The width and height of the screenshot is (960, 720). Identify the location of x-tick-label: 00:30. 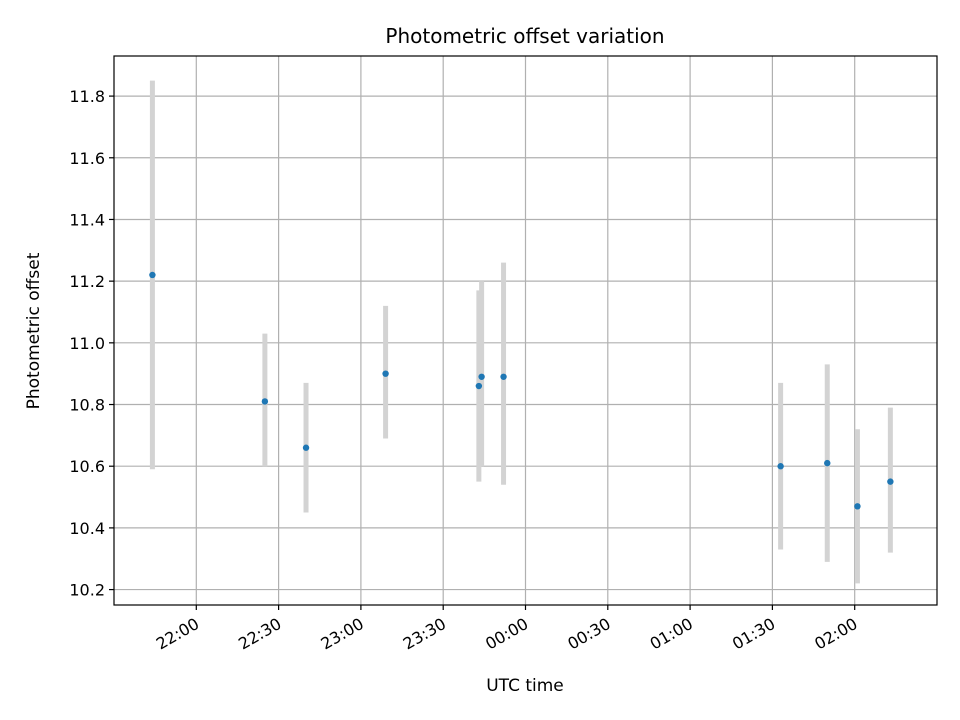
(588, 634).